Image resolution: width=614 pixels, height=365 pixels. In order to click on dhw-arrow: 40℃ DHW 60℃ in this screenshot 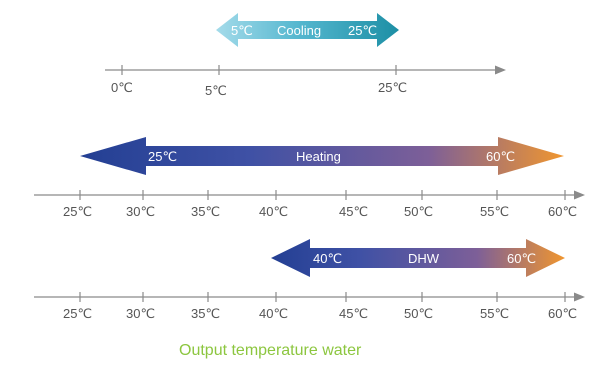, I will do `click(418, 258)`.